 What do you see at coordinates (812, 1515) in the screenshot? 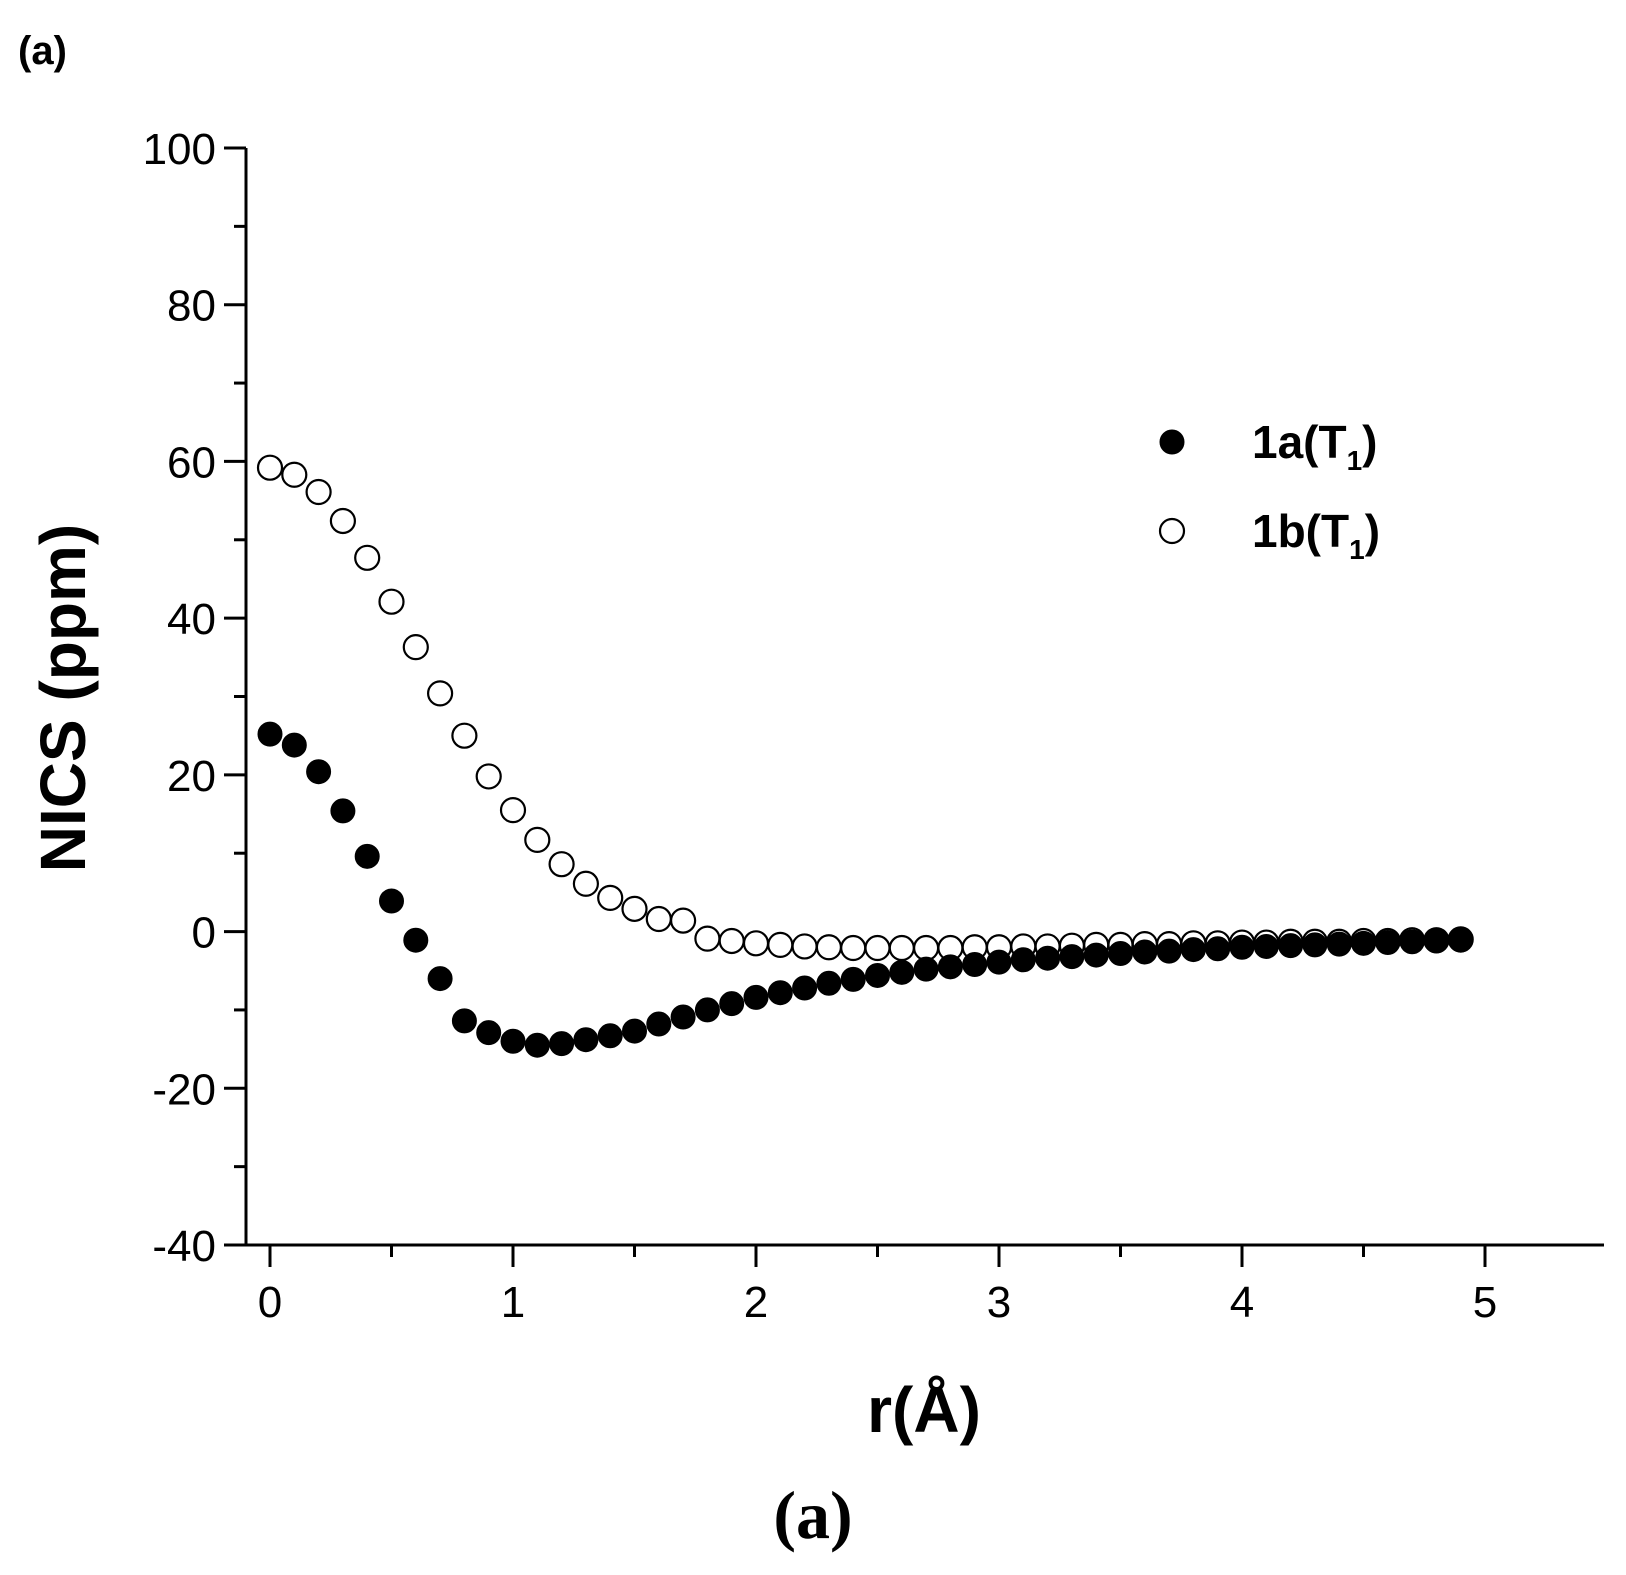
I see `figure-caption: (a)` at bounding box center [812, 1515].